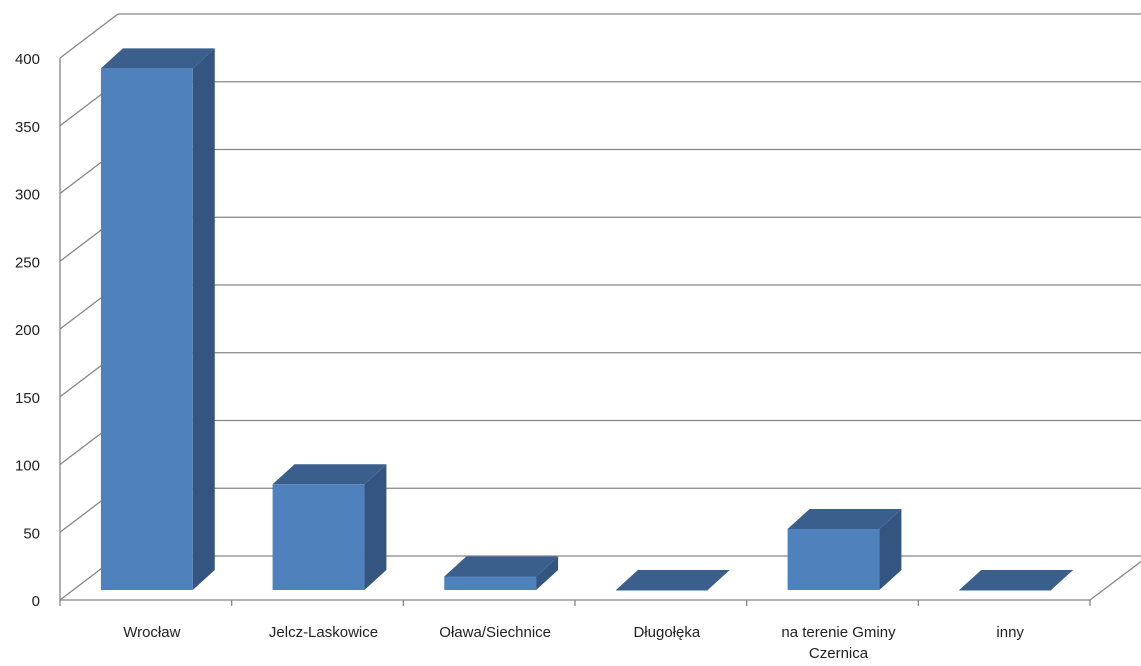  I want to click on x-tick-label: na terenie Gminy, so click(838, 632).